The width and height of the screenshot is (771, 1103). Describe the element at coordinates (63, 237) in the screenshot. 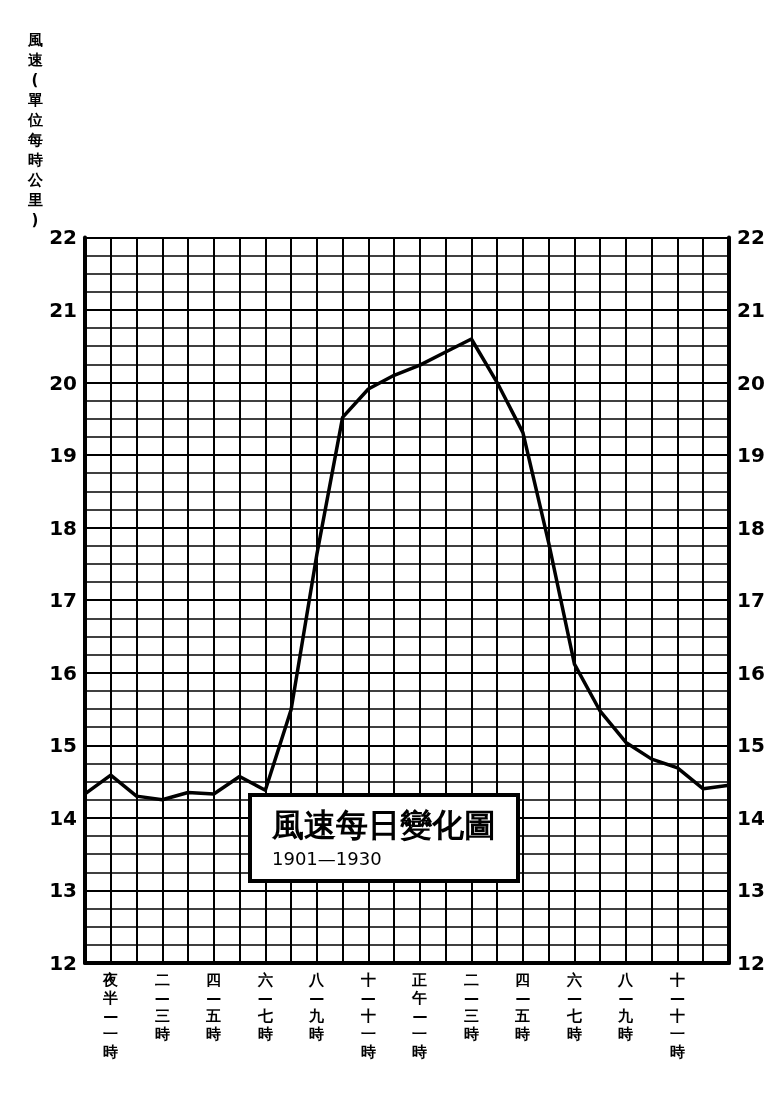

I see `y-tick-label: 22` at that location.